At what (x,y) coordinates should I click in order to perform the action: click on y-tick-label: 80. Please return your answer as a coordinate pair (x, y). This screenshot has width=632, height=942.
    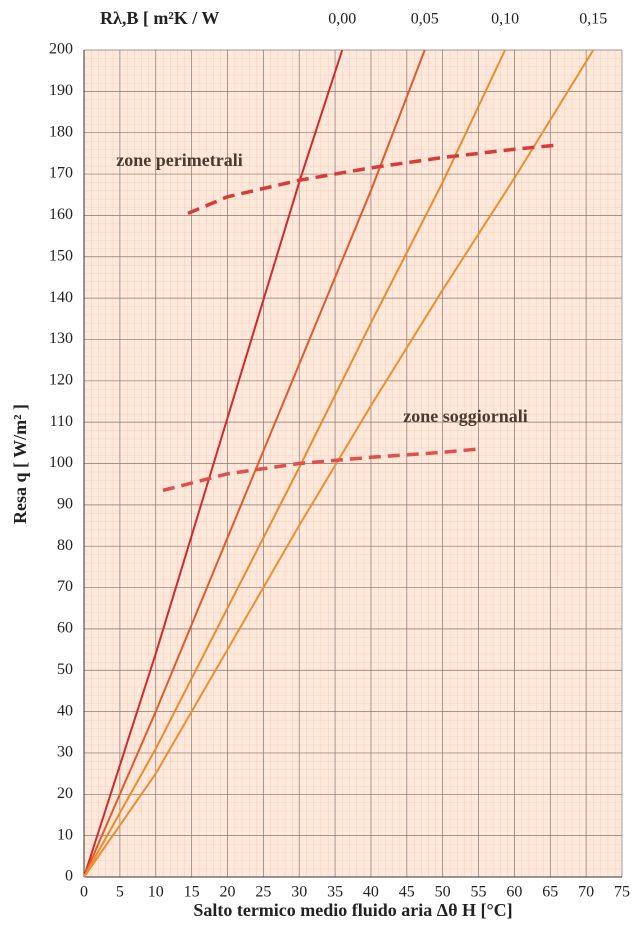
    Looking at the image, I should click on (65, 545).